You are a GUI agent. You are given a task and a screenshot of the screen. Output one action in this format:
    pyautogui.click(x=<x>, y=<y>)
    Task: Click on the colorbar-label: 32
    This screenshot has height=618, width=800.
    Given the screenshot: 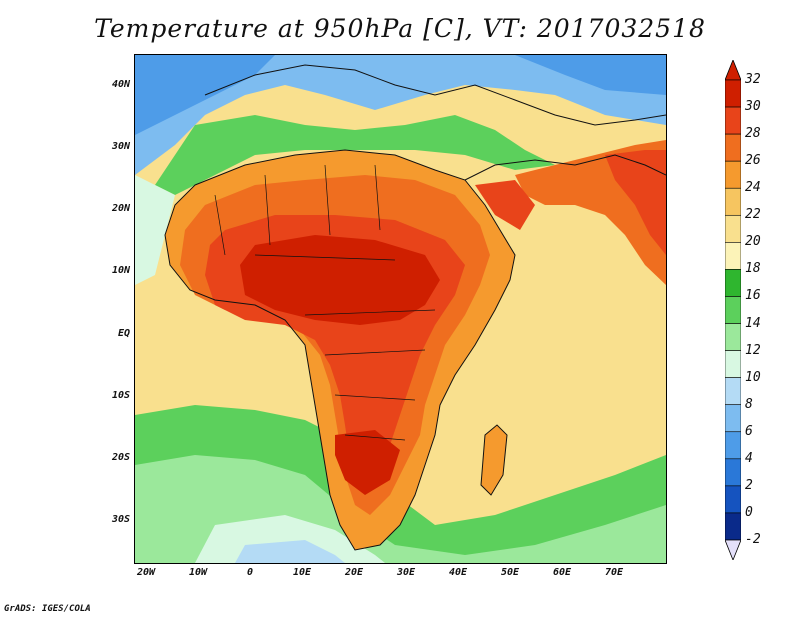 What is the action you would take?
    pyautogui.click(x=753, y=79)
    